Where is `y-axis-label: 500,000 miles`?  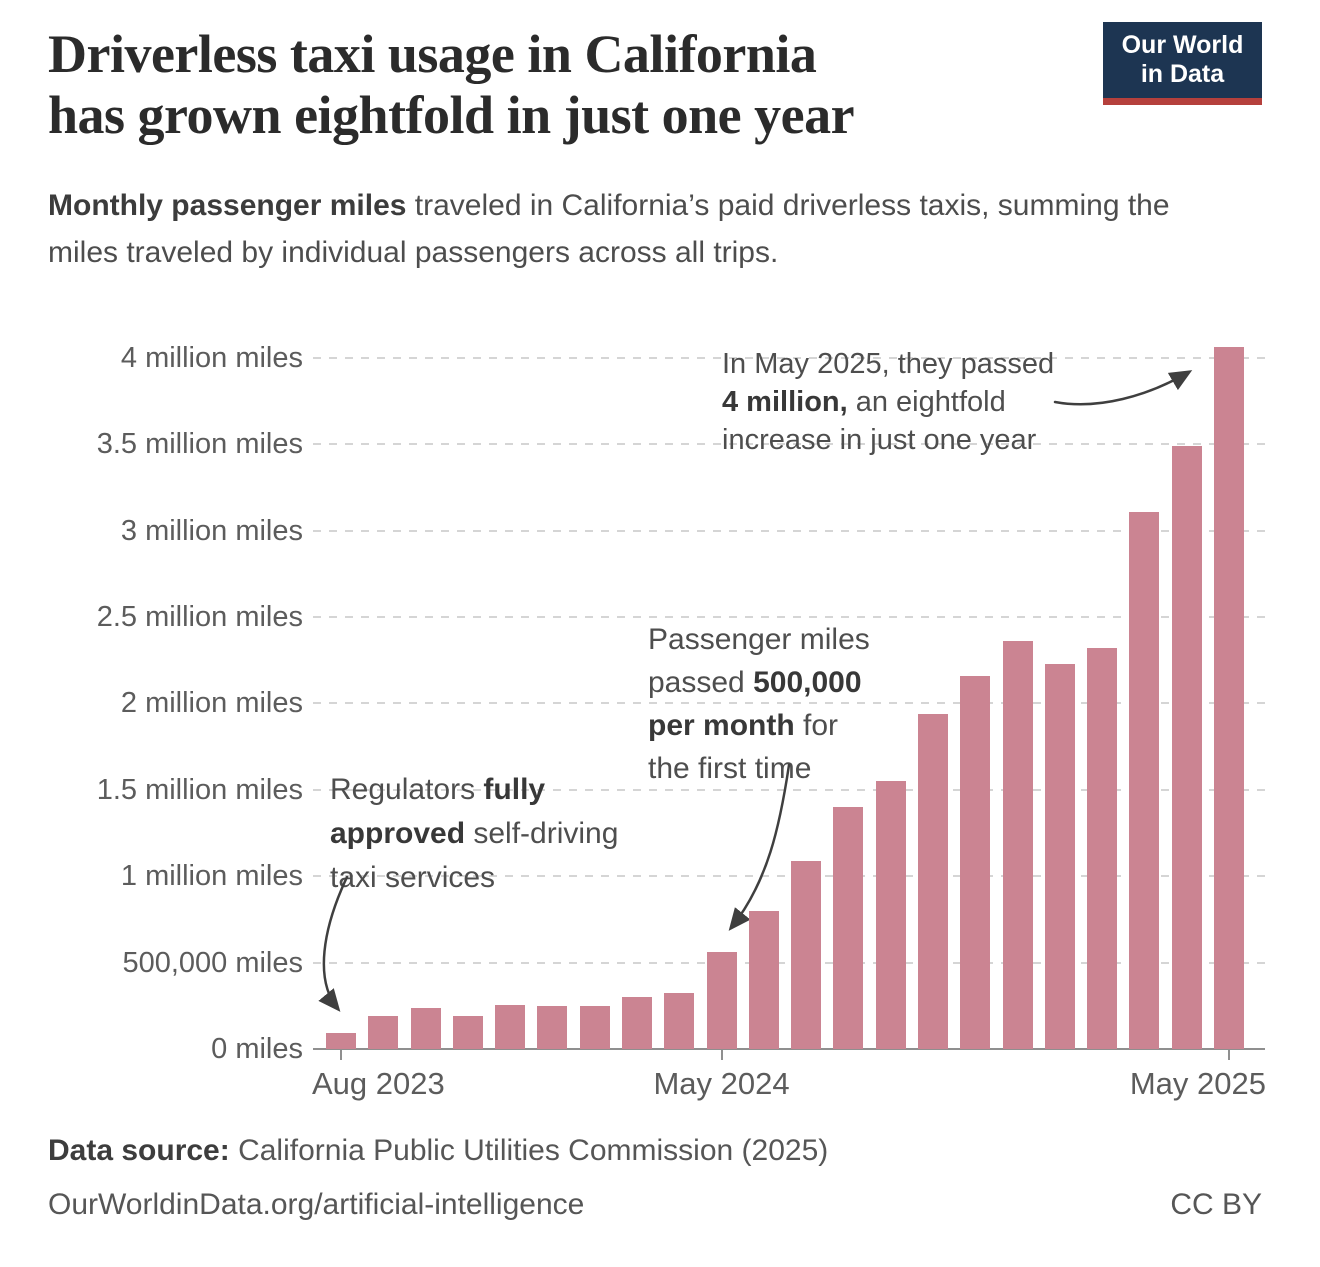 y-axis-label: 500,000 miles is located at coordinates (212, 962).